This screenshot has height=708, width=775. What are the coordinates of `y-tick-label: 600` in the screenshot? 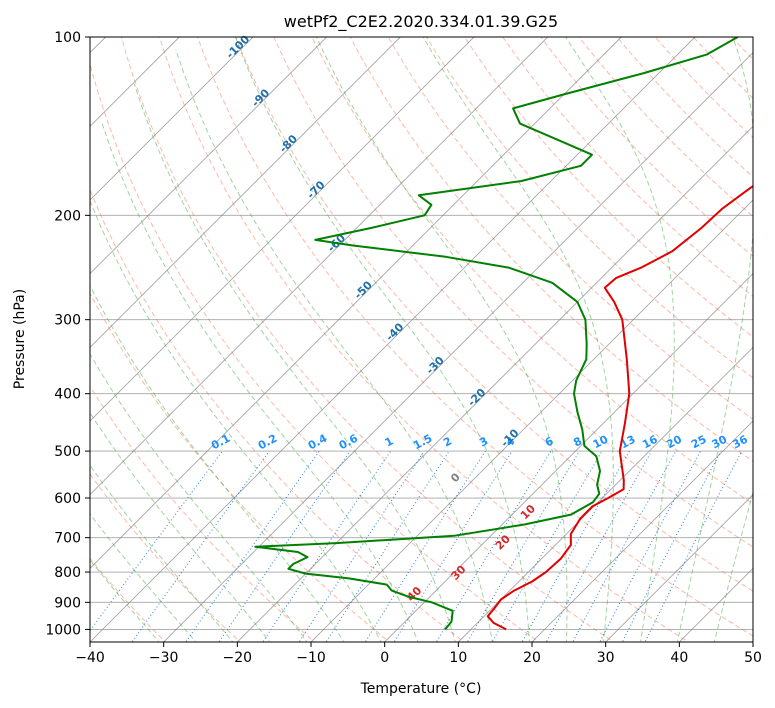 It's located at (67, 499).